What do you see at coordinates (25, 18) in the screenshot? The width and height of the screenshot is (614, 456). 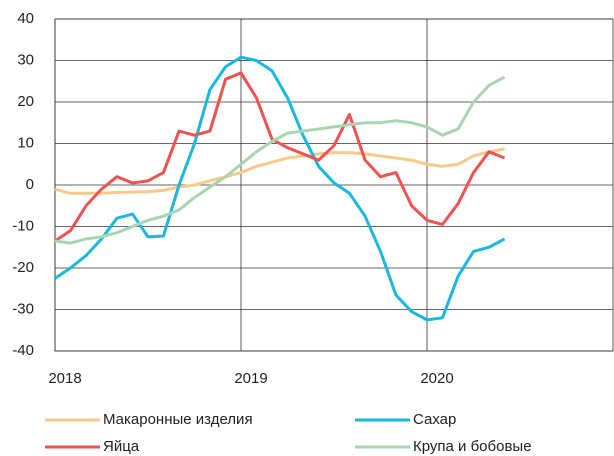 I see `y-tick-label: 40` at bounding box center [25, 18].